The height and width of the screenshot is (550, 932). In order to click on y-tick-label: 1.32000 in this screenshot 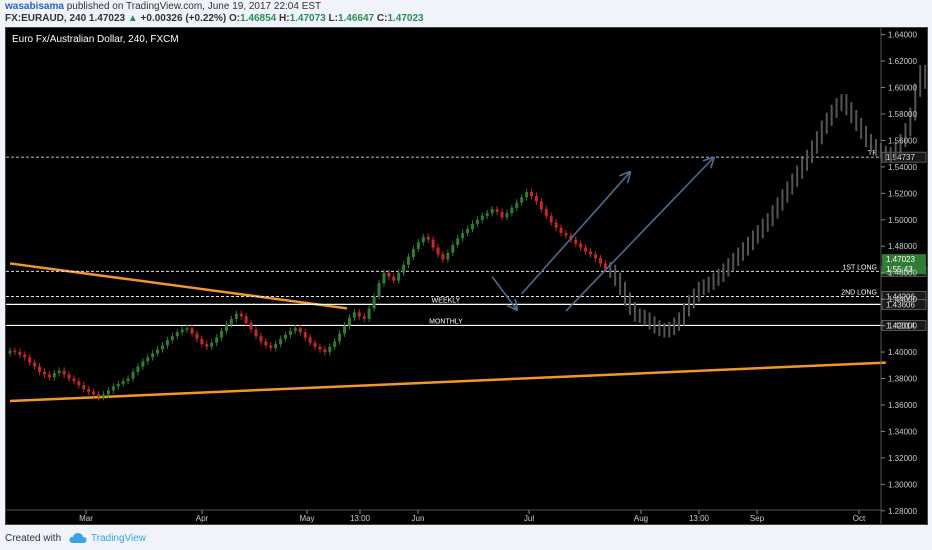, I will do `click(902, 458)`.